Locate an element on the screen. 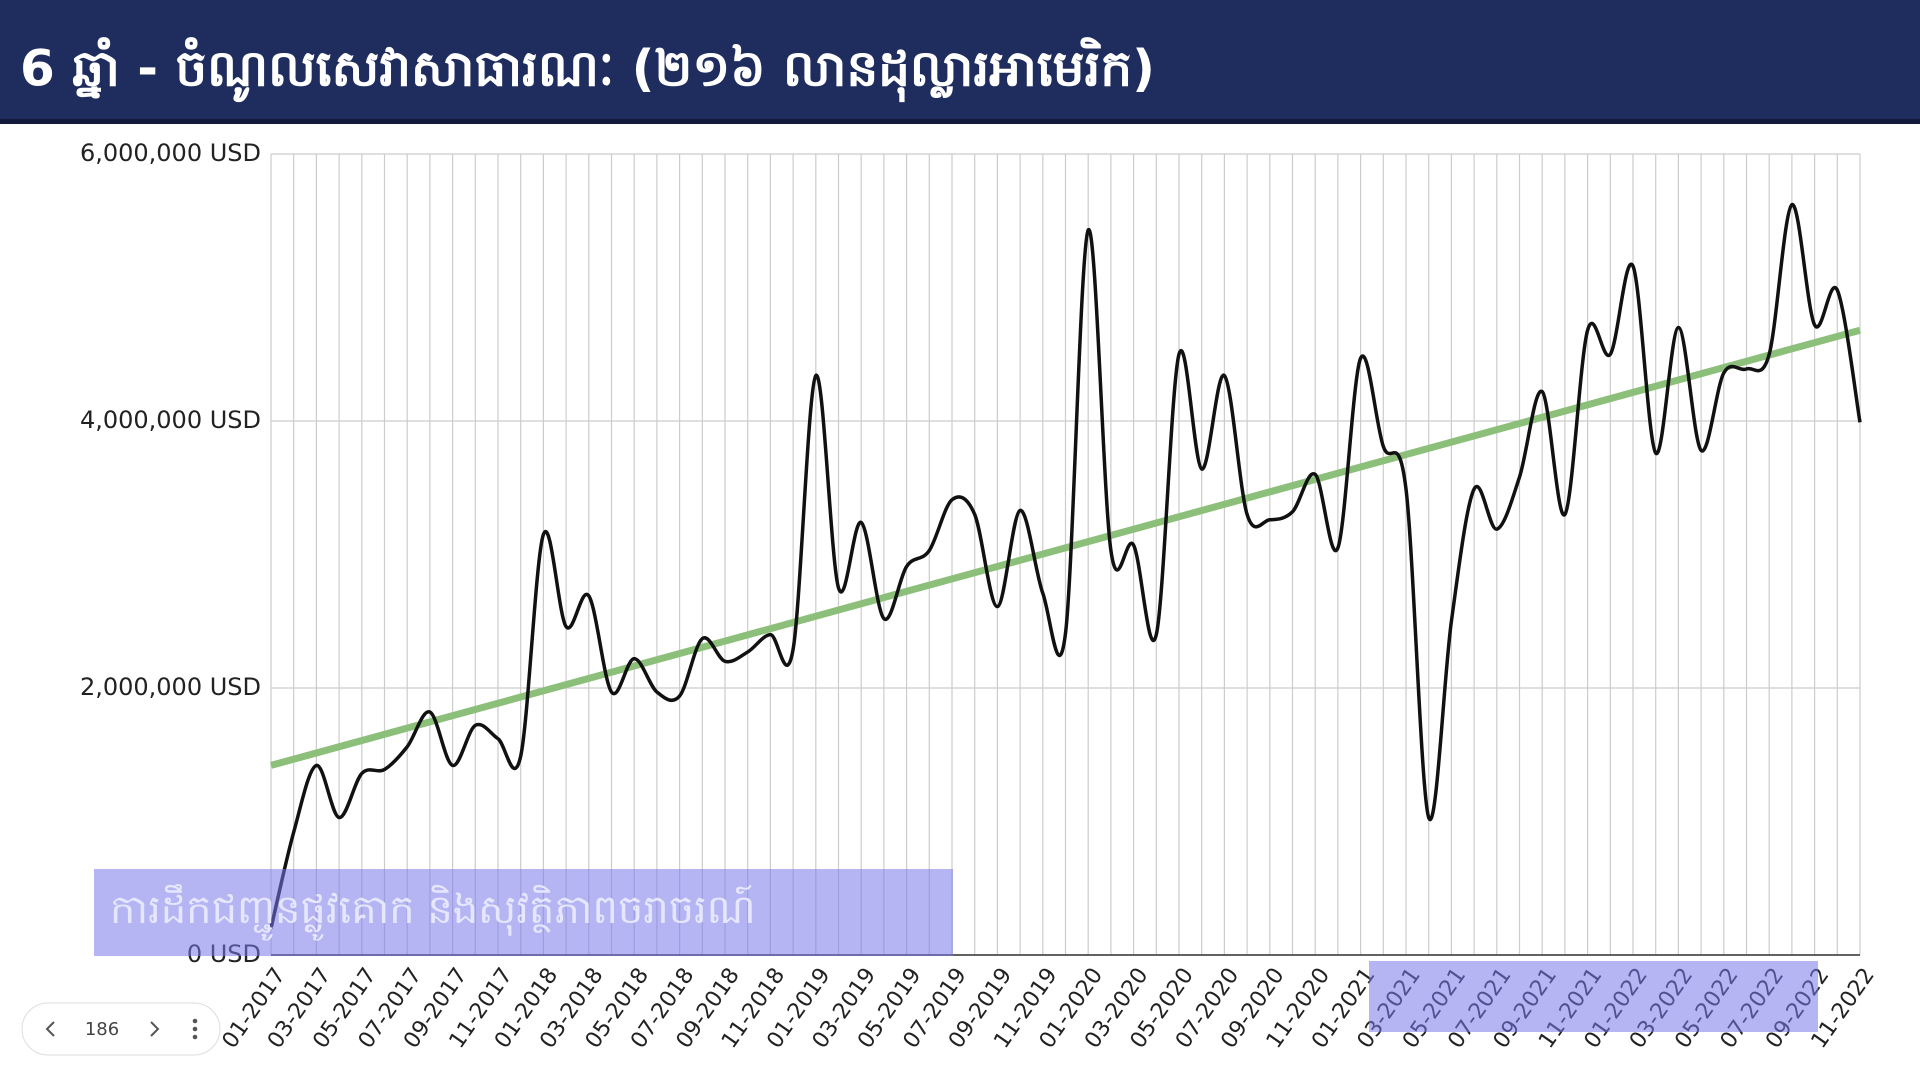  menu-button is located at coordinates (195, 1029).